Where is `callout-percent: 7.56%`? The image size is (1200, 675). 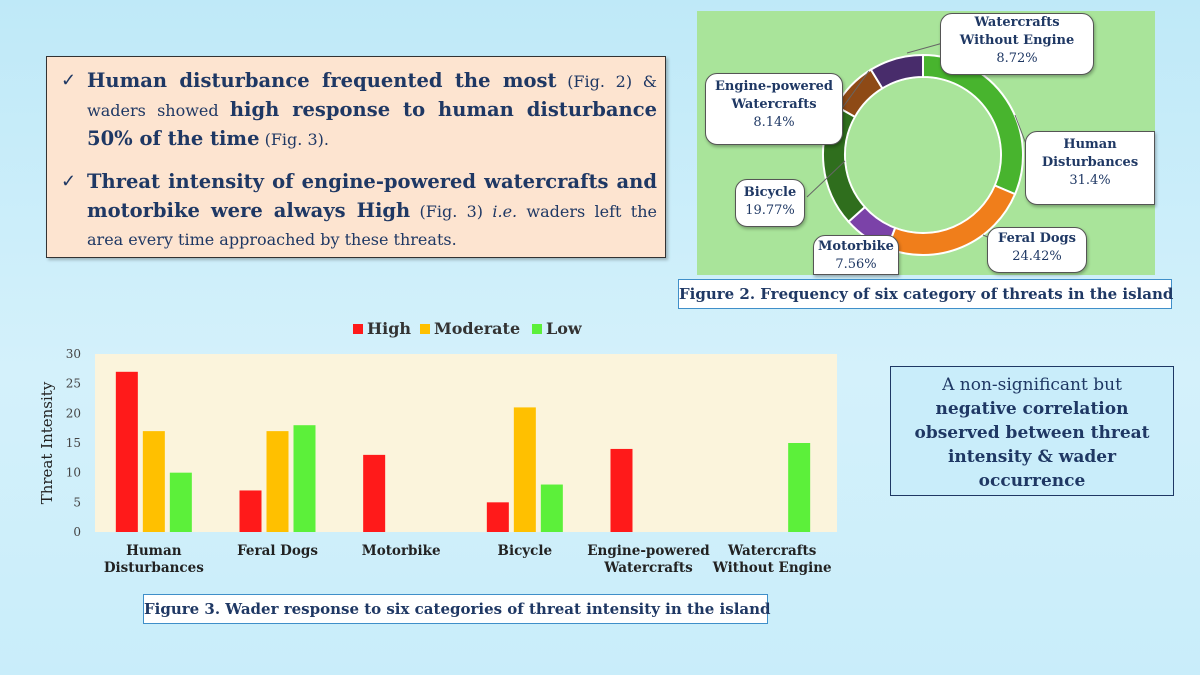 callout-percent: 7.56% is located at coordinates (856, 264).